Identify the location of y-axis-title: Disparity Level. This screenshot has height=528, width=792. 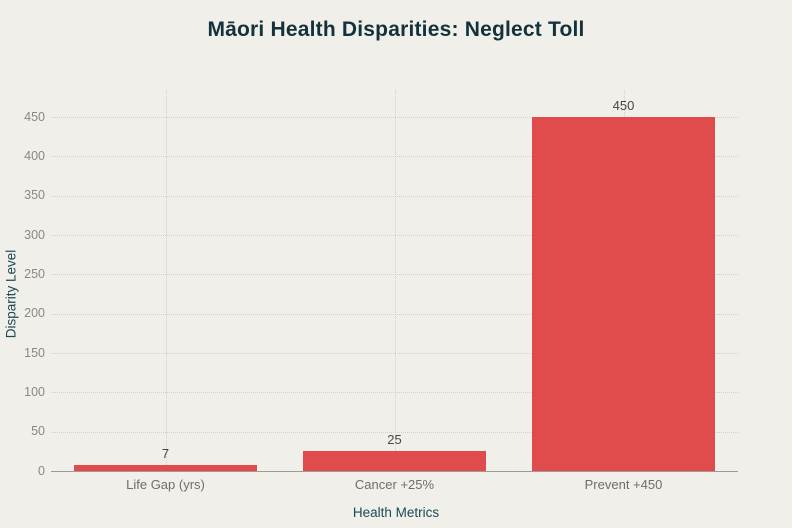
(11, 294).